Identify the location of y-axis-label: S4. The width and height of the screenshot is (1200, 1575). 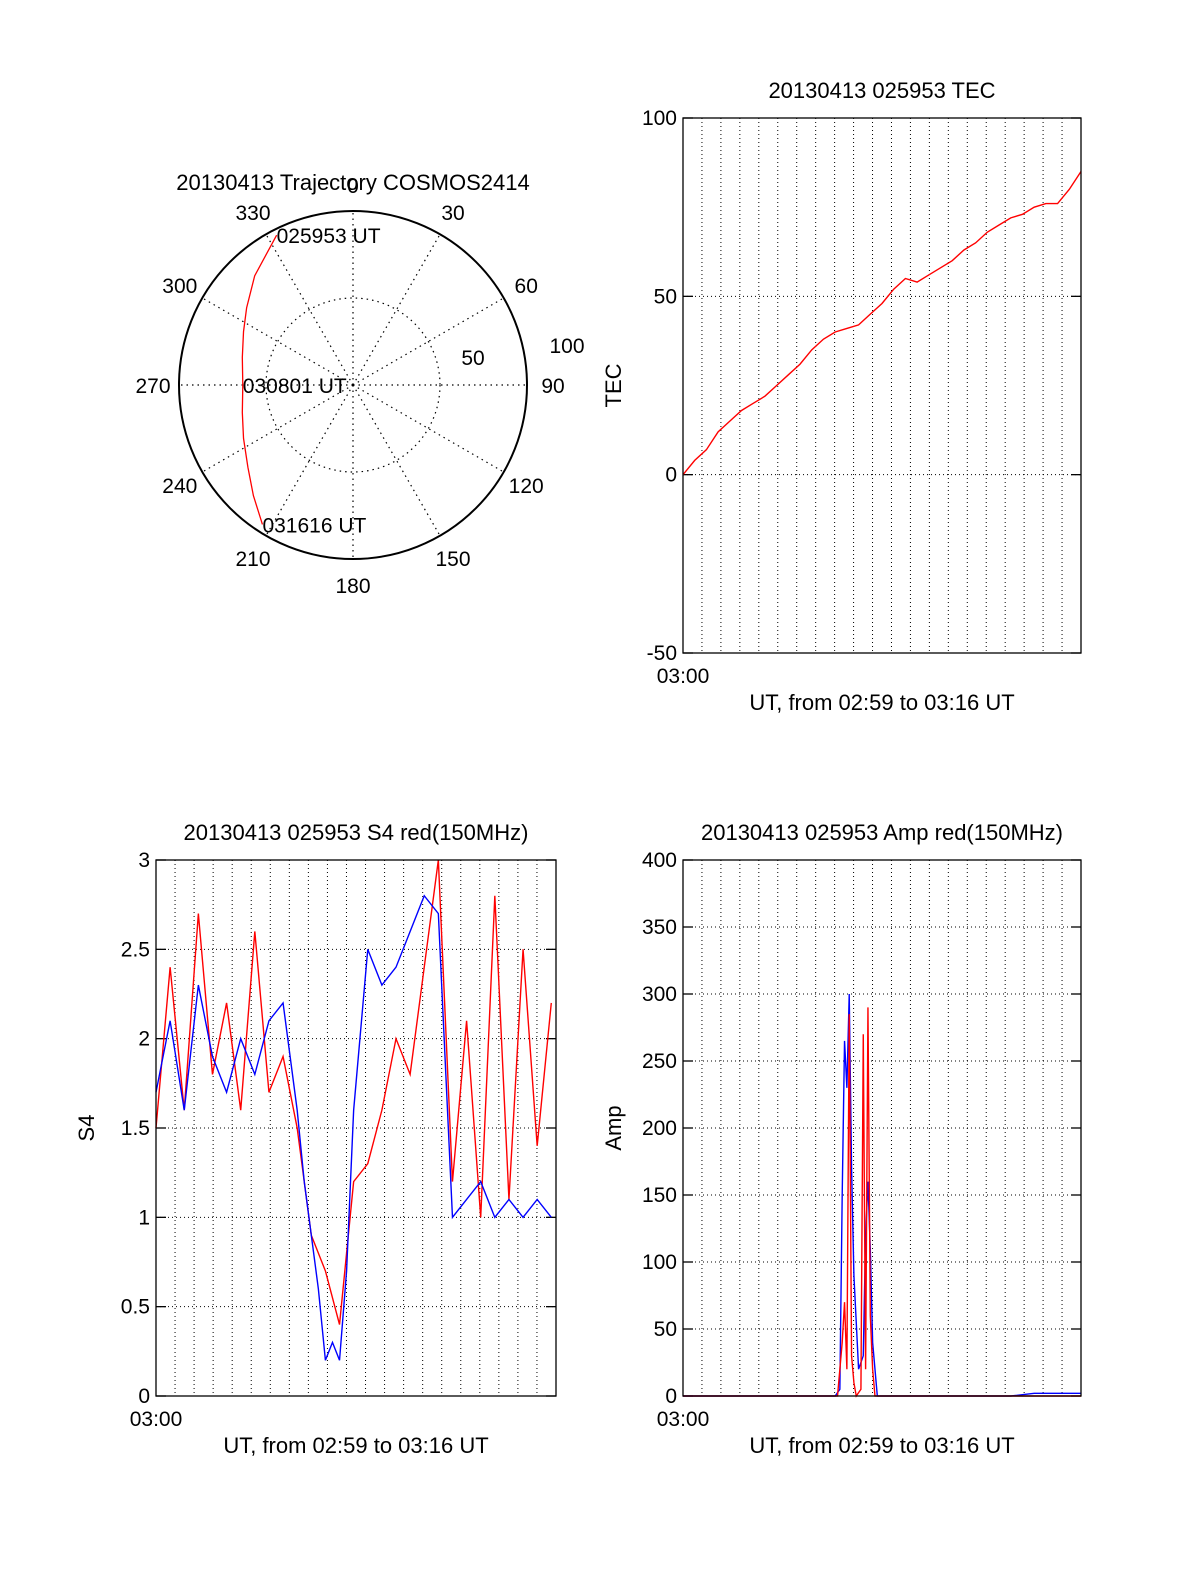
(86, 1128).